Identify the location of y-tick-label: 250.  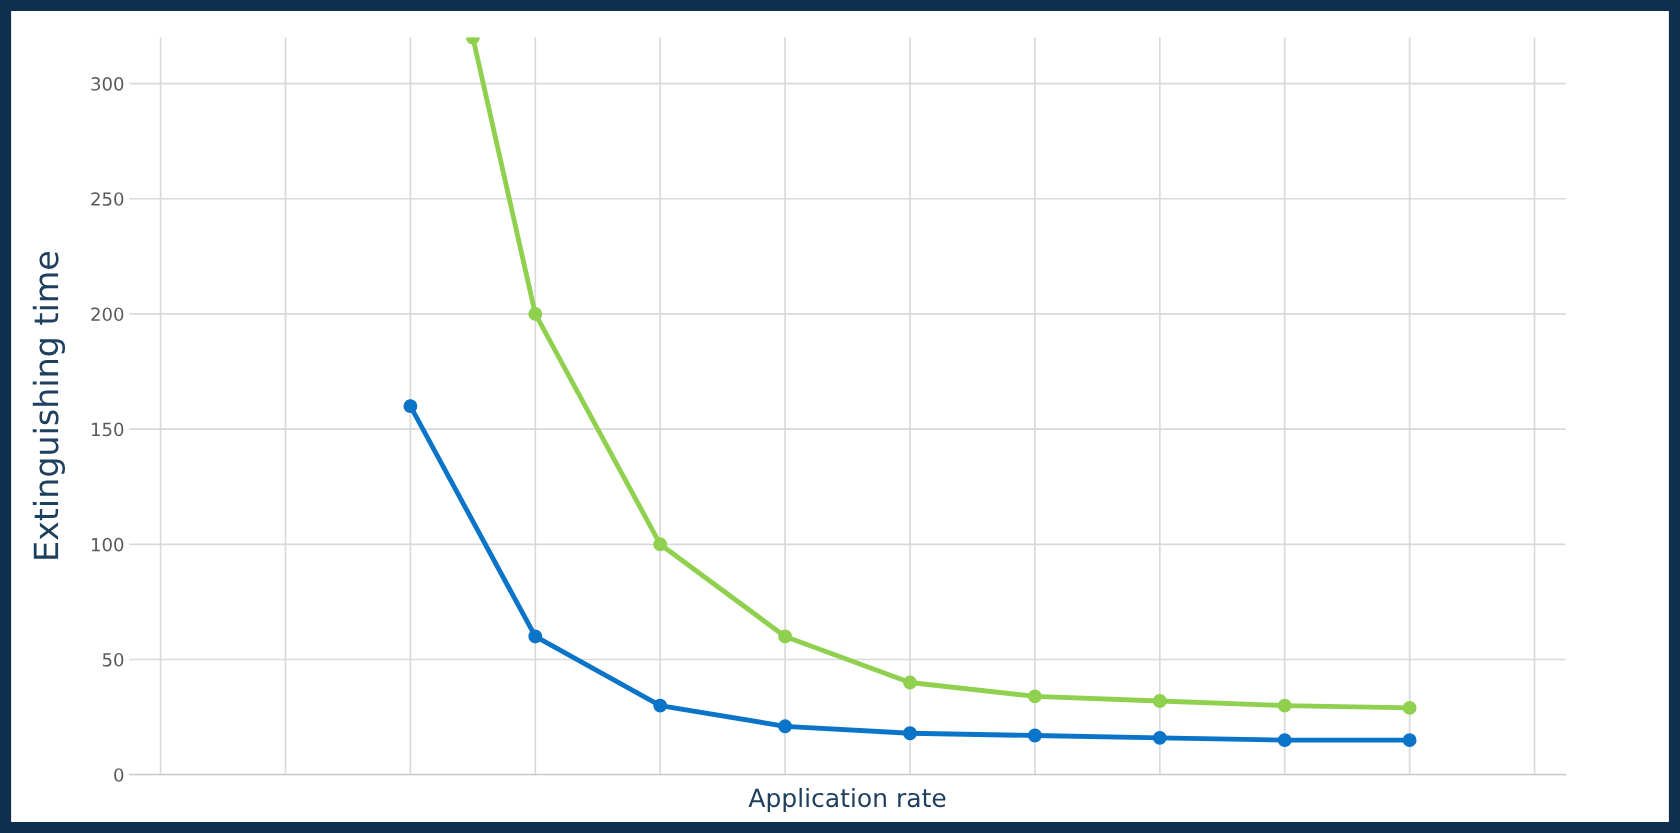
(107, 199).